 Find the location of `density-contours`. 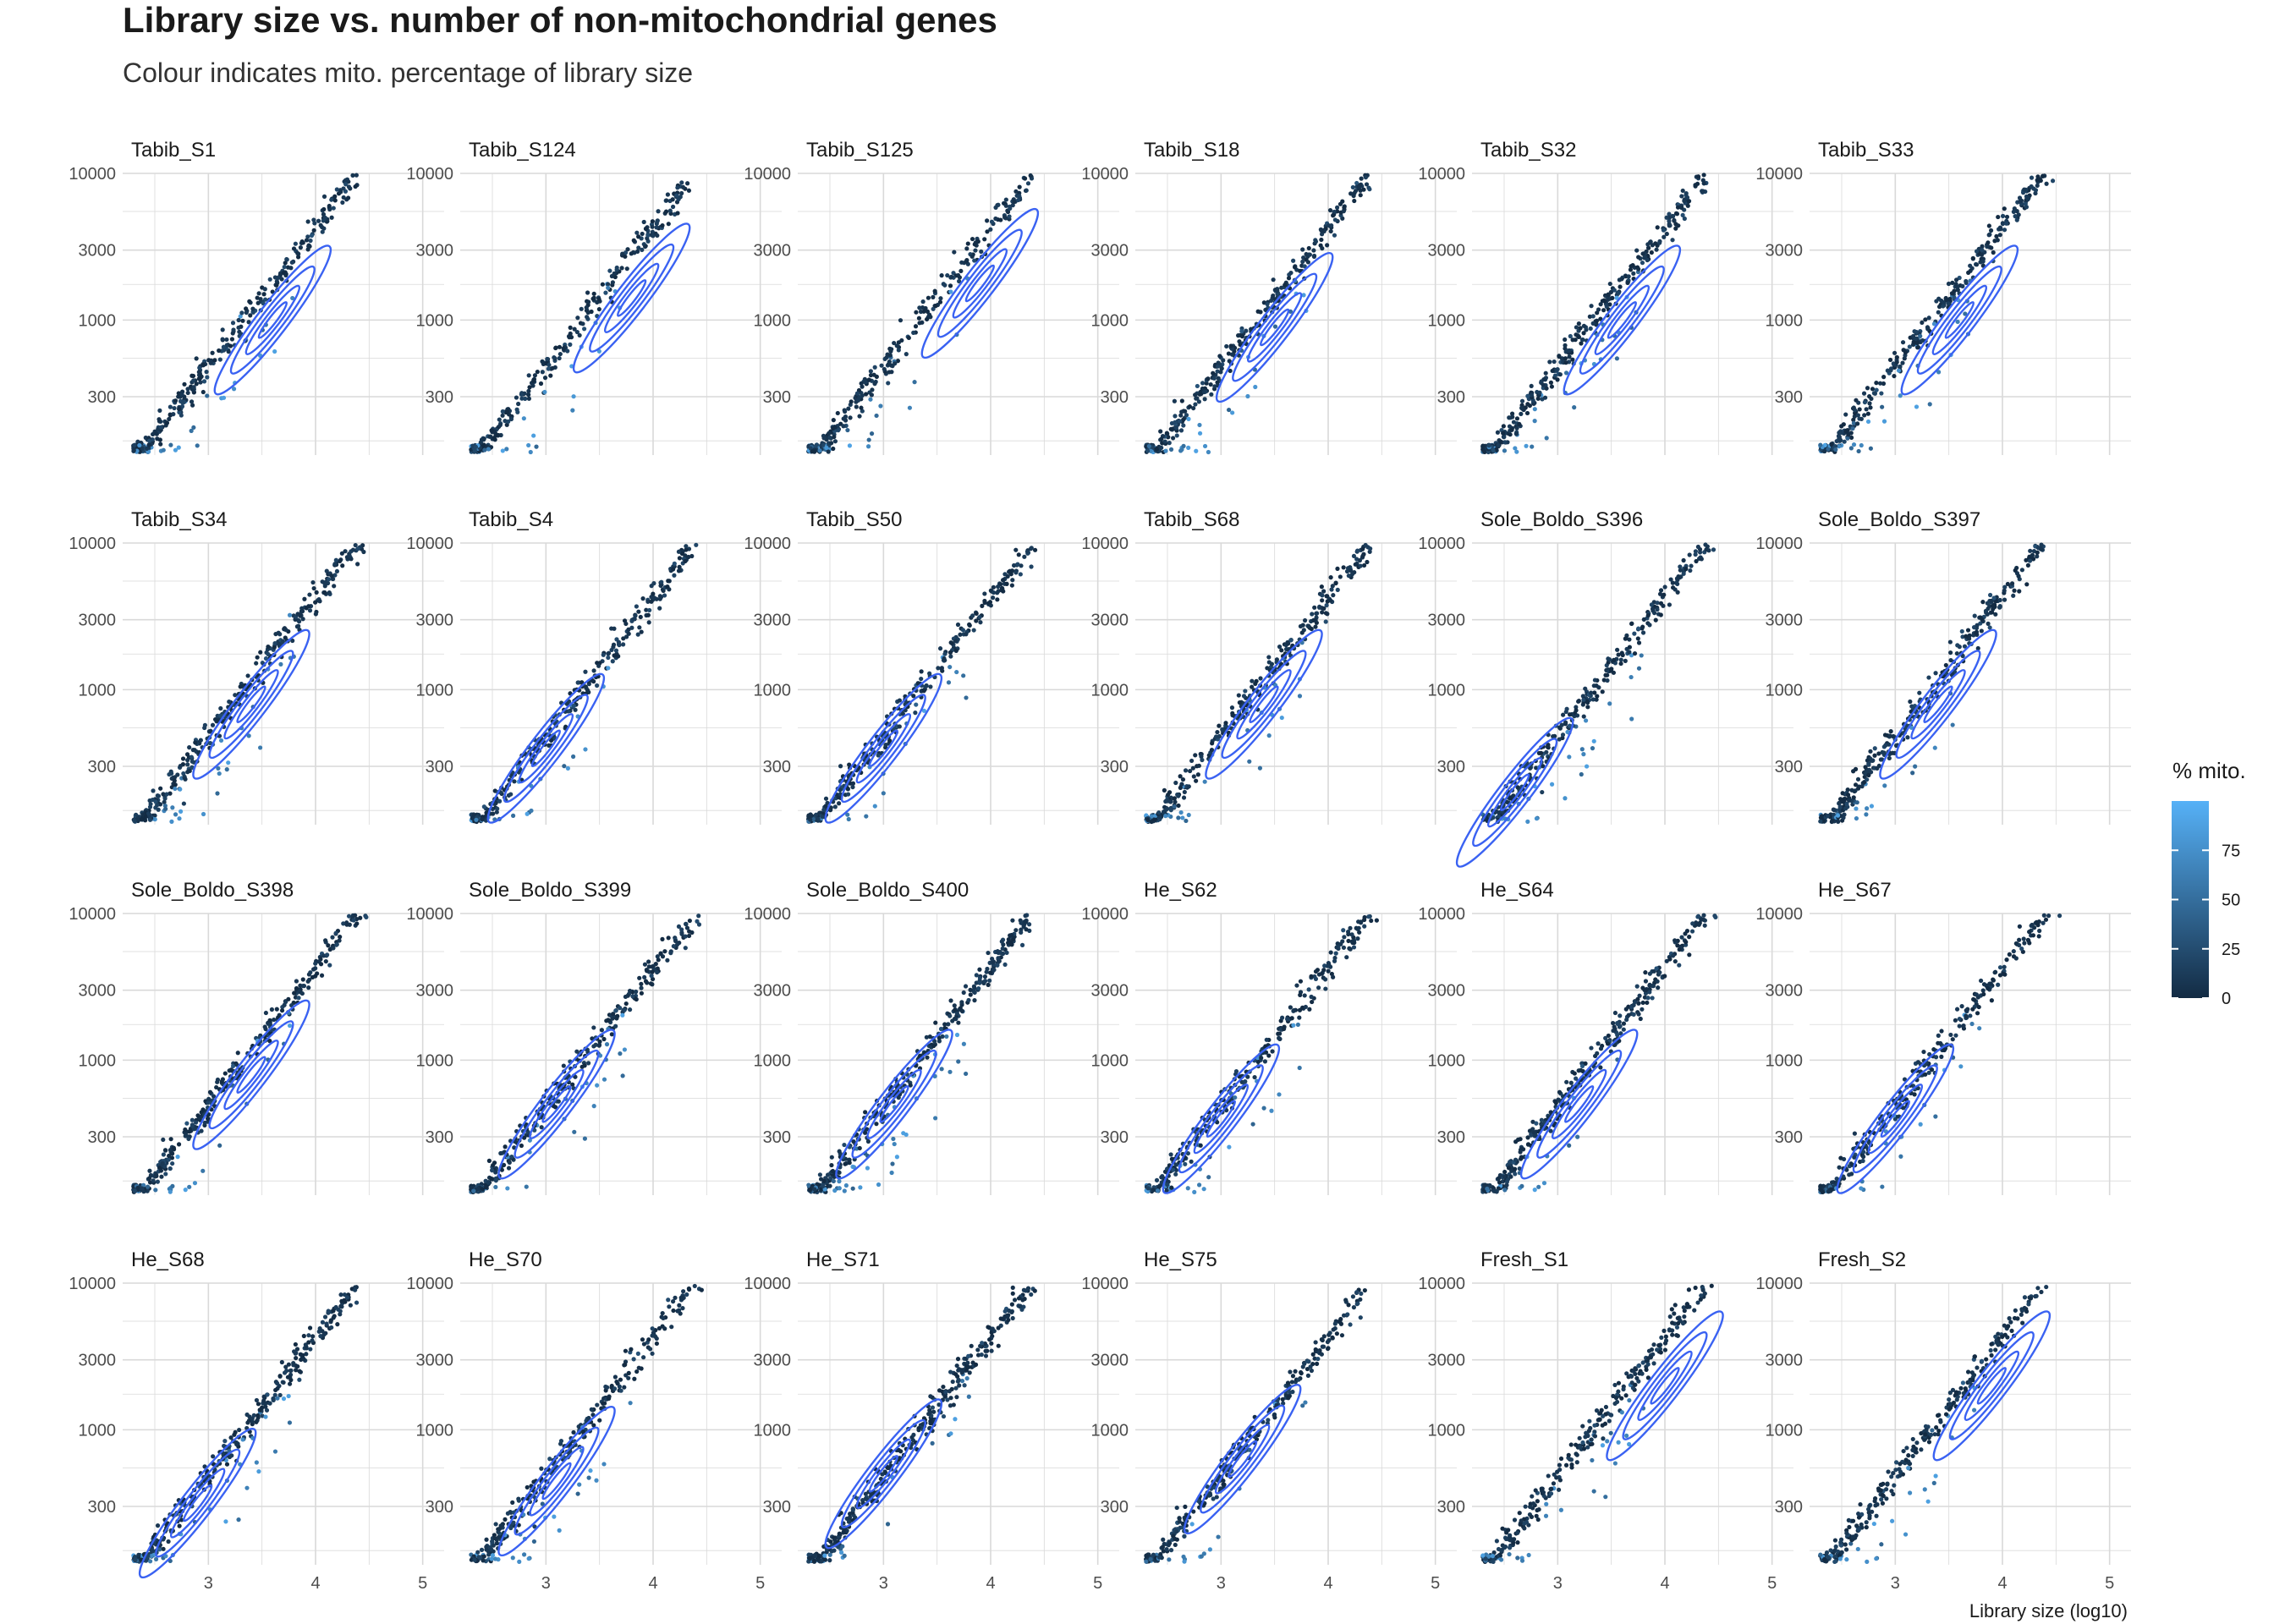

density-contours is located at coordinates (546, 748).